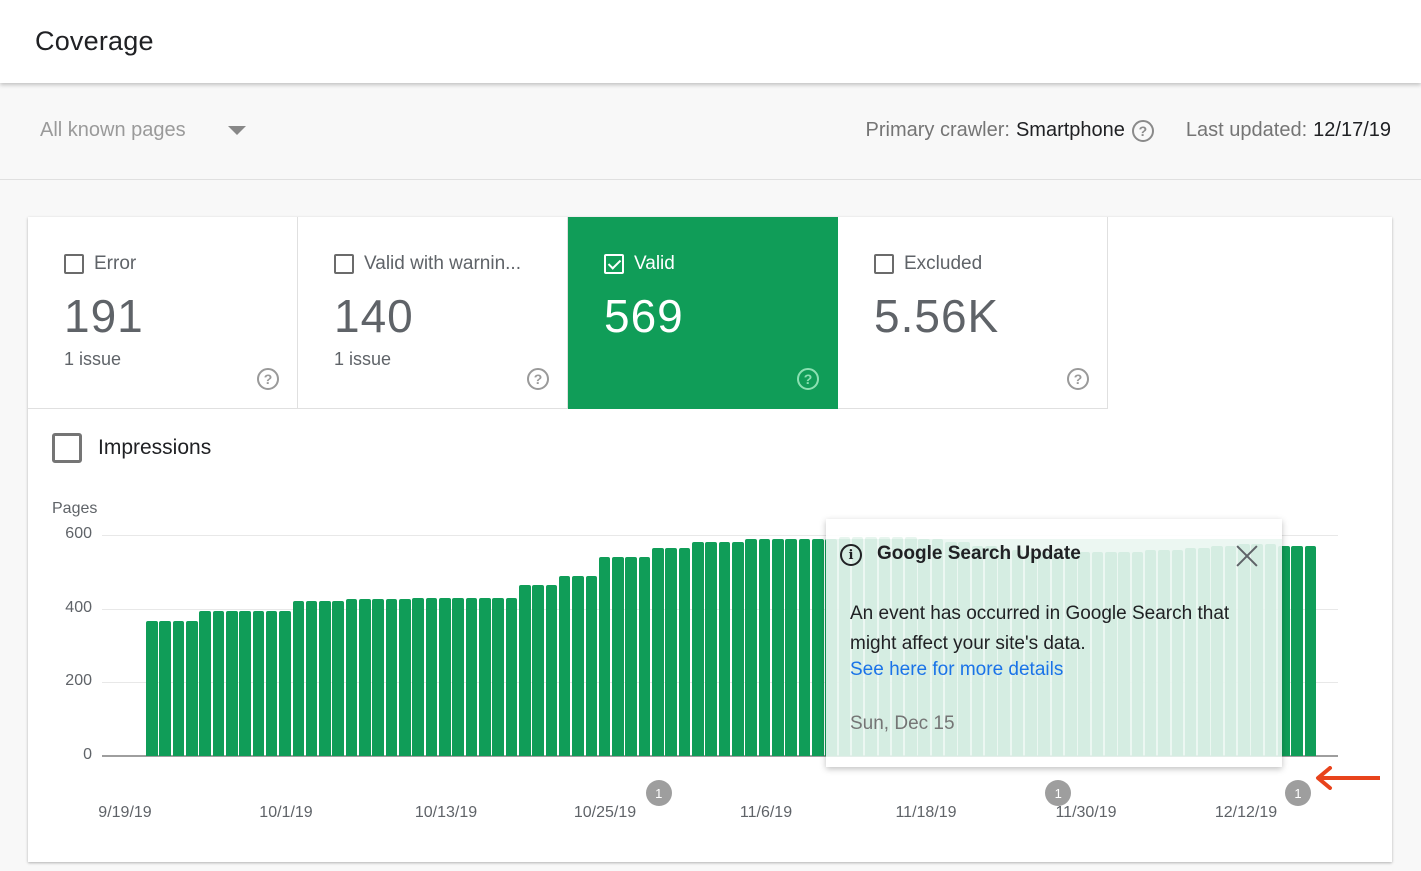 Image resolution: width=1421 pixels, height=871 pixels. What do you see at coordinates (957, 669) in the screenshot?
I see `more-details-link: See here for more details` at bounding box center [957, 669].